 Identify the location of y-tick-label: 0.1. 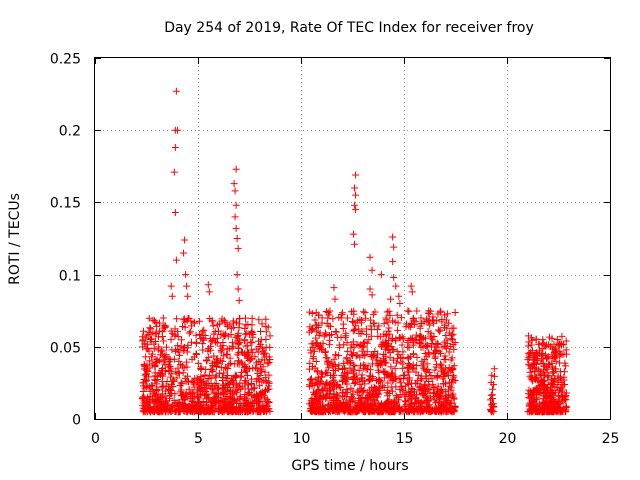
(70, 277).